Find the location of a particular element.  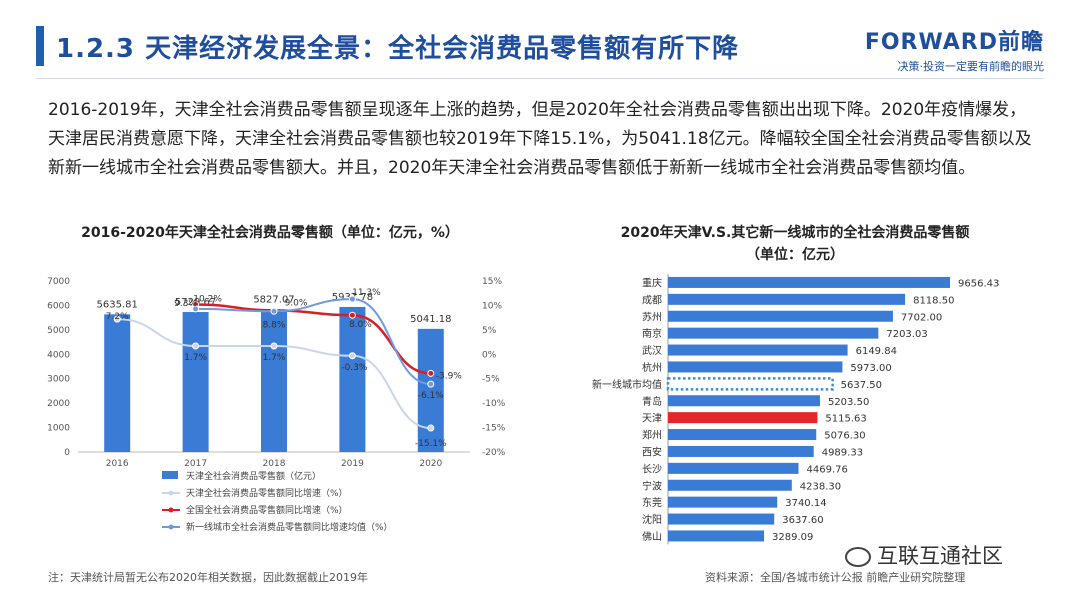

bar-value-label: 5041.18 is located at coordinates (430, 319).